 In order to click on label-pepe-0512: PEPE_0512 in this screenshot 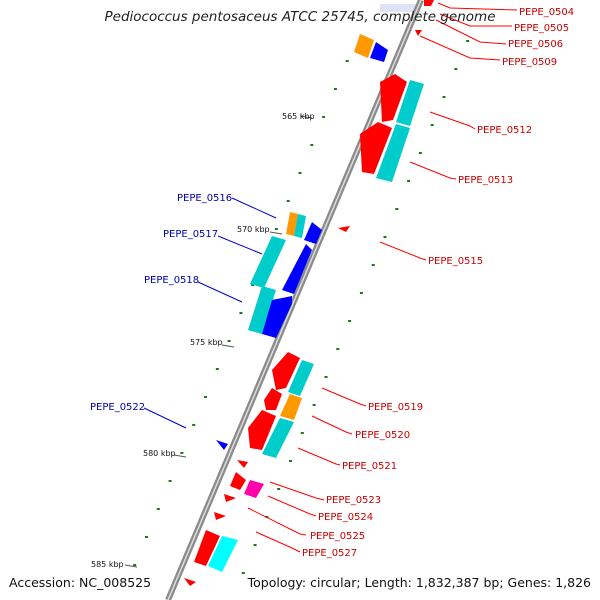, I will do `click(504, 130)`.